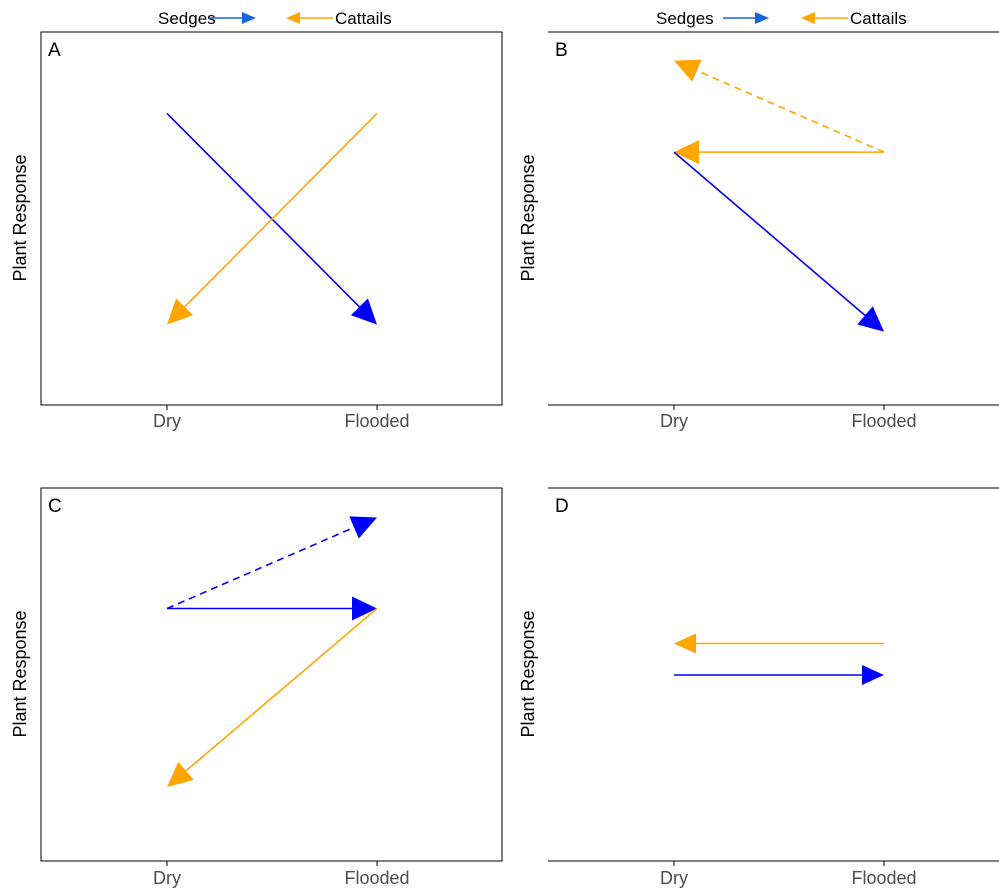 The height and width of the screenshot is (892, 999). I want to click on arrow-cattails-2-shaft, so click(281, 689).